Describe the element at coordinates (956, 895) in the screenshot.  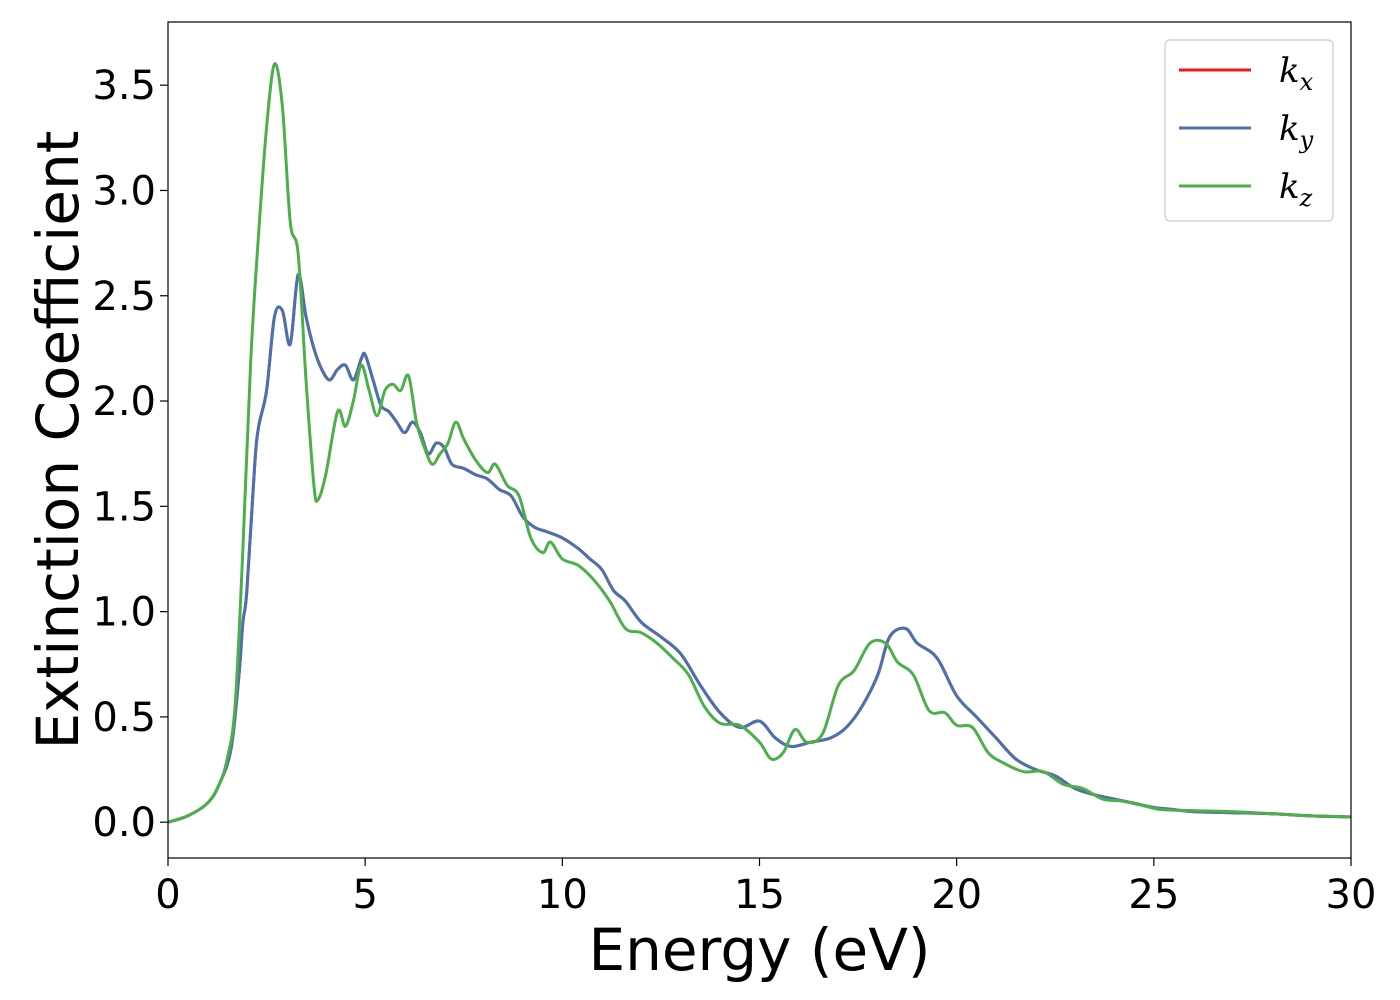
I see `x-tick-label: 20` at that location.